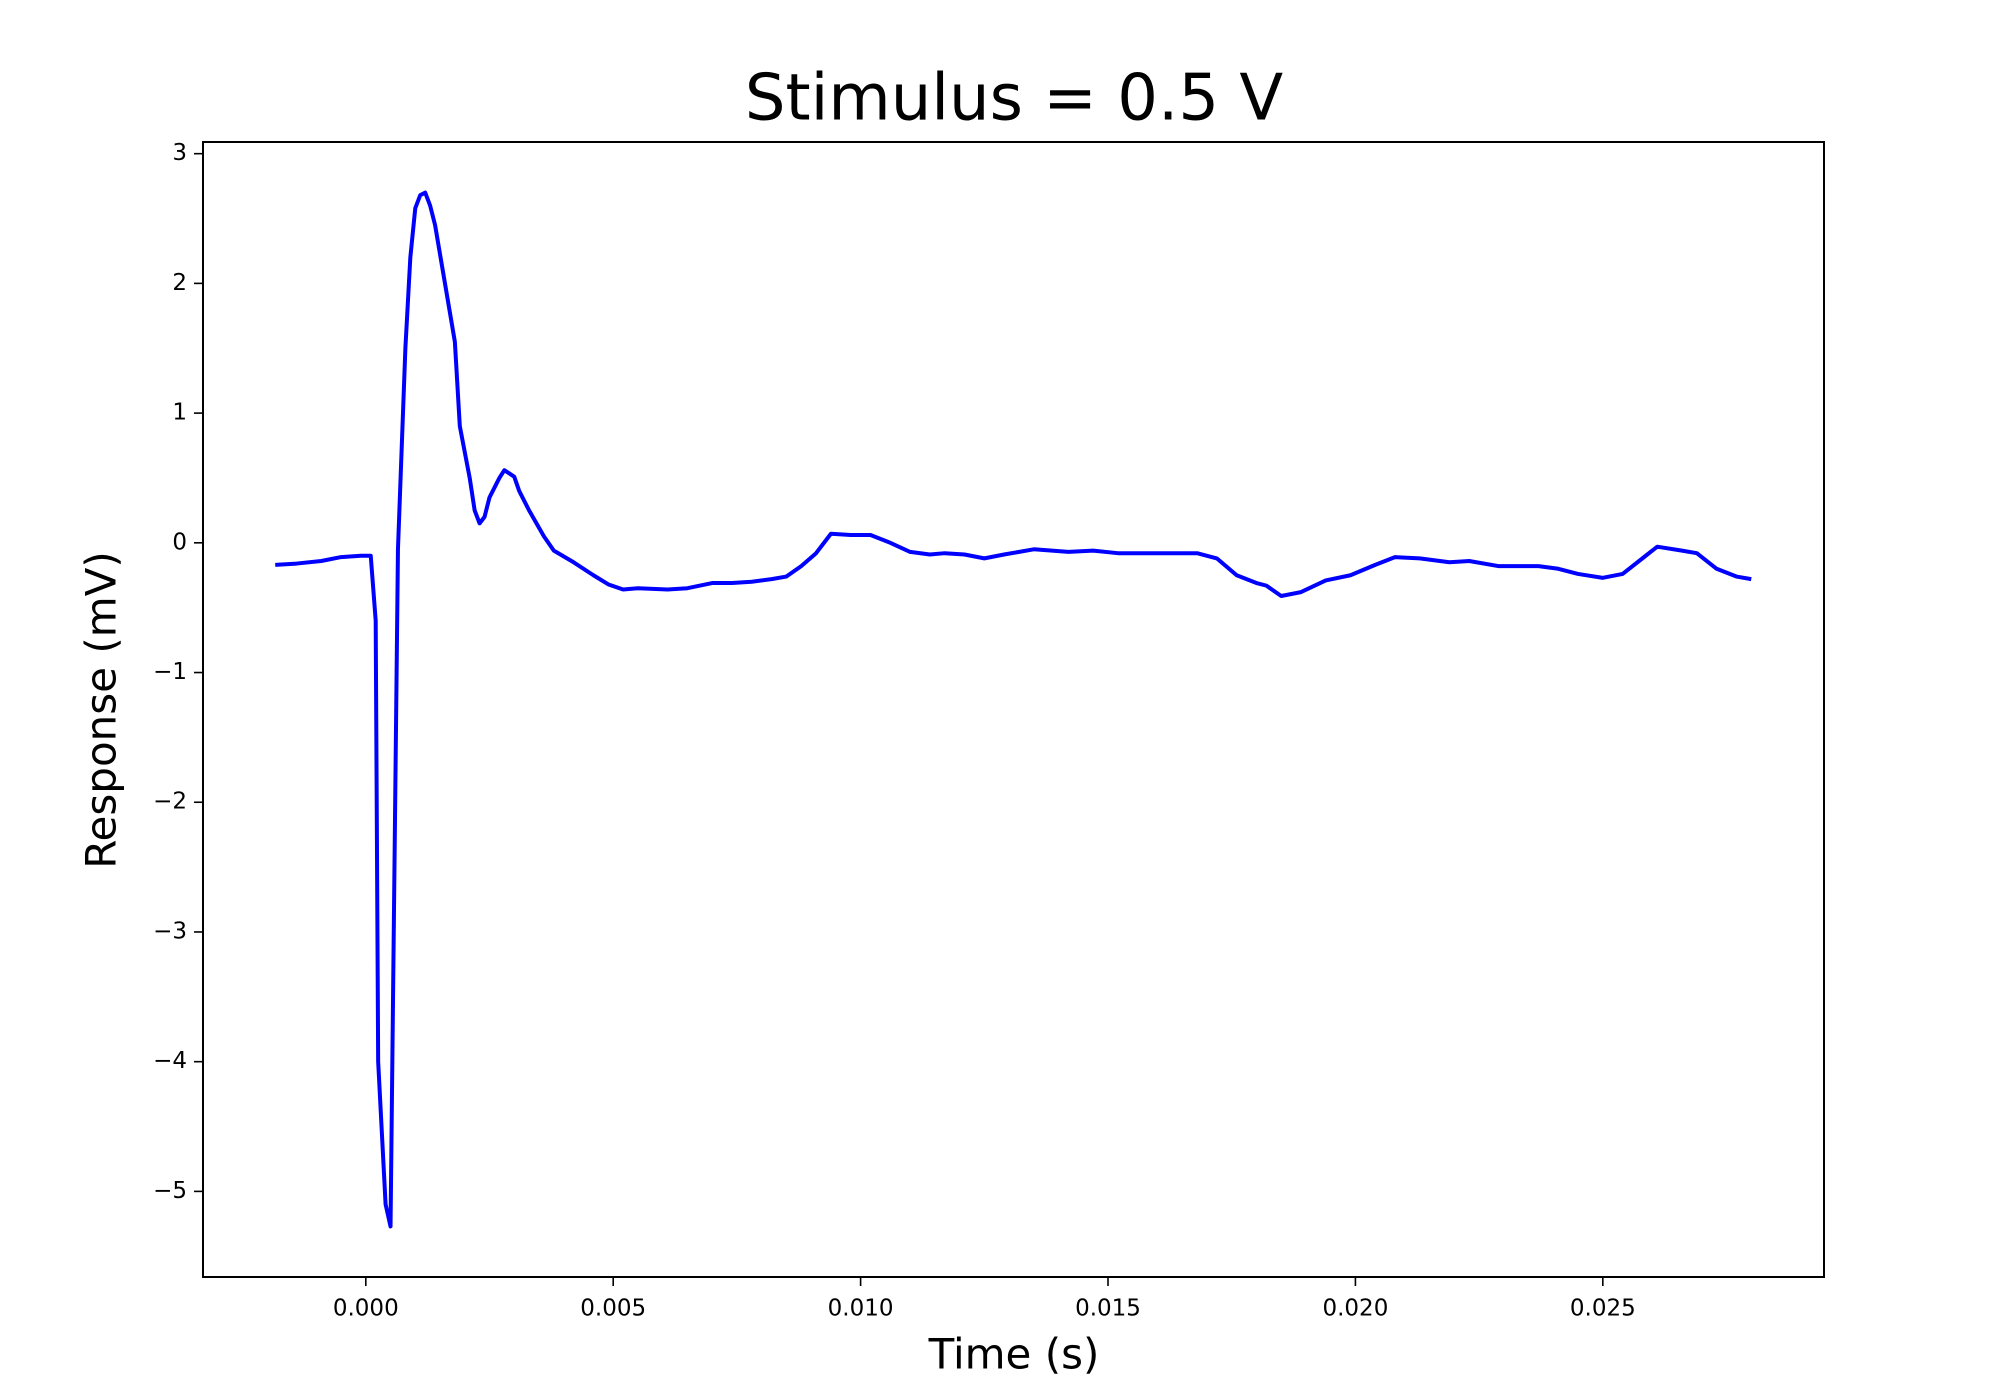 The image size is (2000, 1400). I want to click on y-tick-label: −1, so click(170, 672).